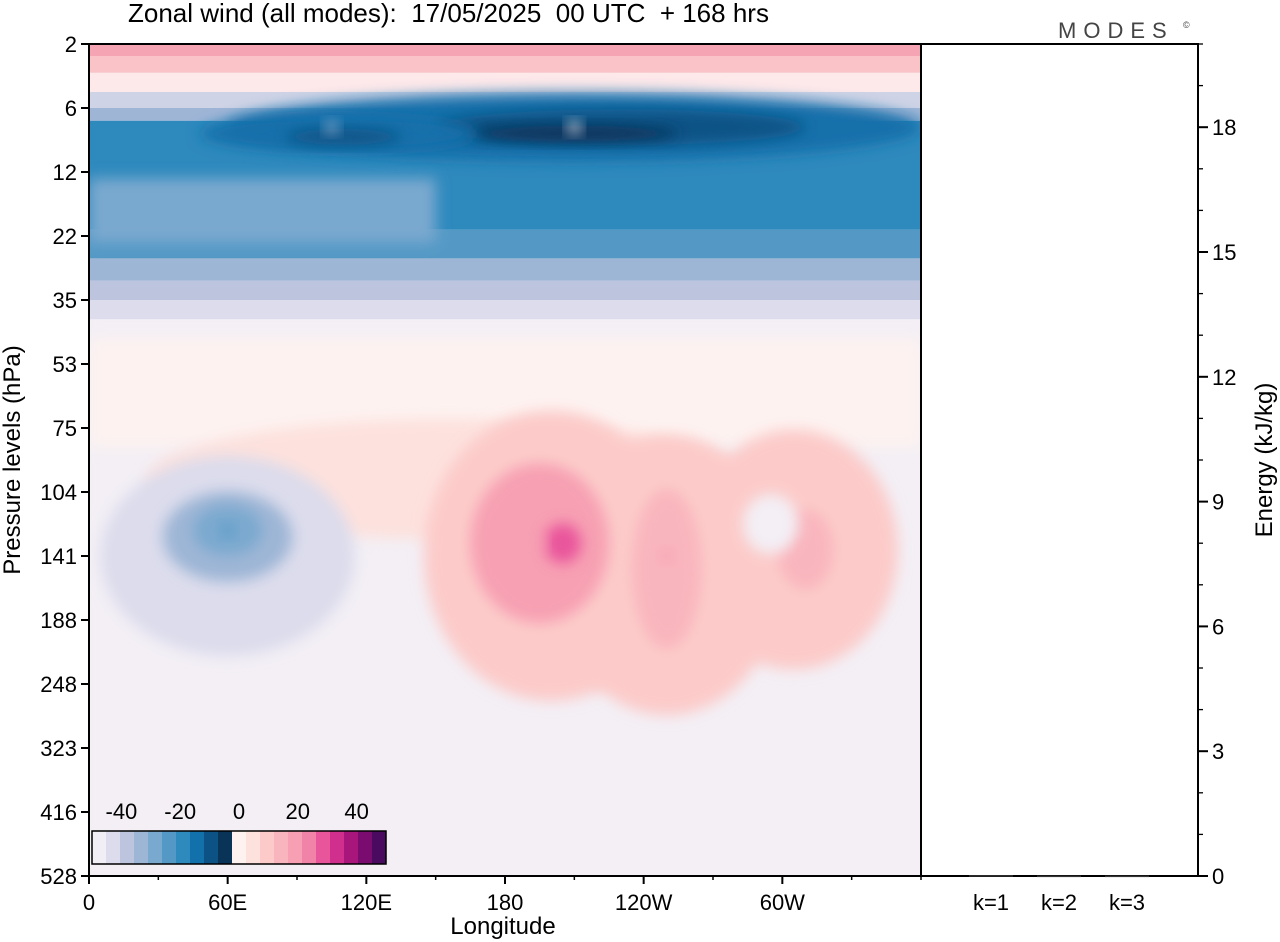 The image size is (1280, 942). What do you see at coordinates (1218, 626) in the screenshot?
I see `energy-tick-label: 6` at bounding box center [1218, 626].